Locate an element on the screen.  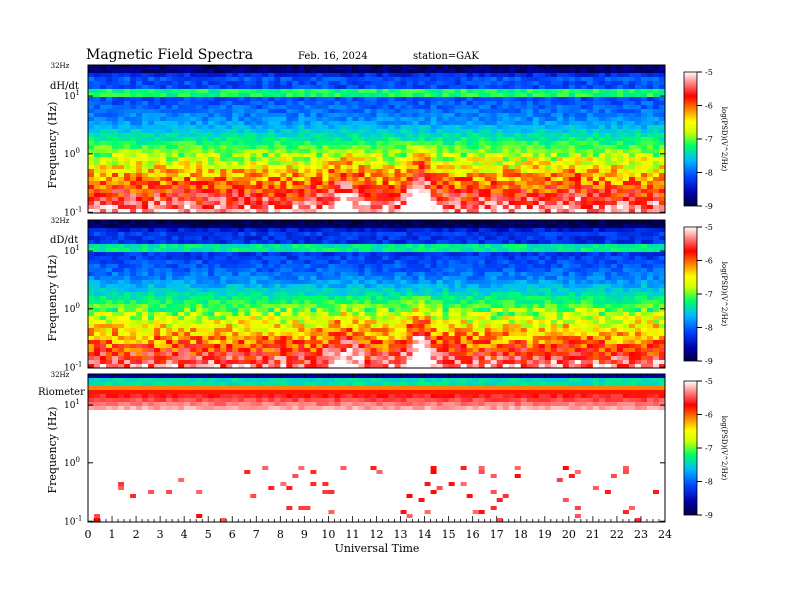
top-frequency-label: 32Hz is located at coordinates (60, 66).